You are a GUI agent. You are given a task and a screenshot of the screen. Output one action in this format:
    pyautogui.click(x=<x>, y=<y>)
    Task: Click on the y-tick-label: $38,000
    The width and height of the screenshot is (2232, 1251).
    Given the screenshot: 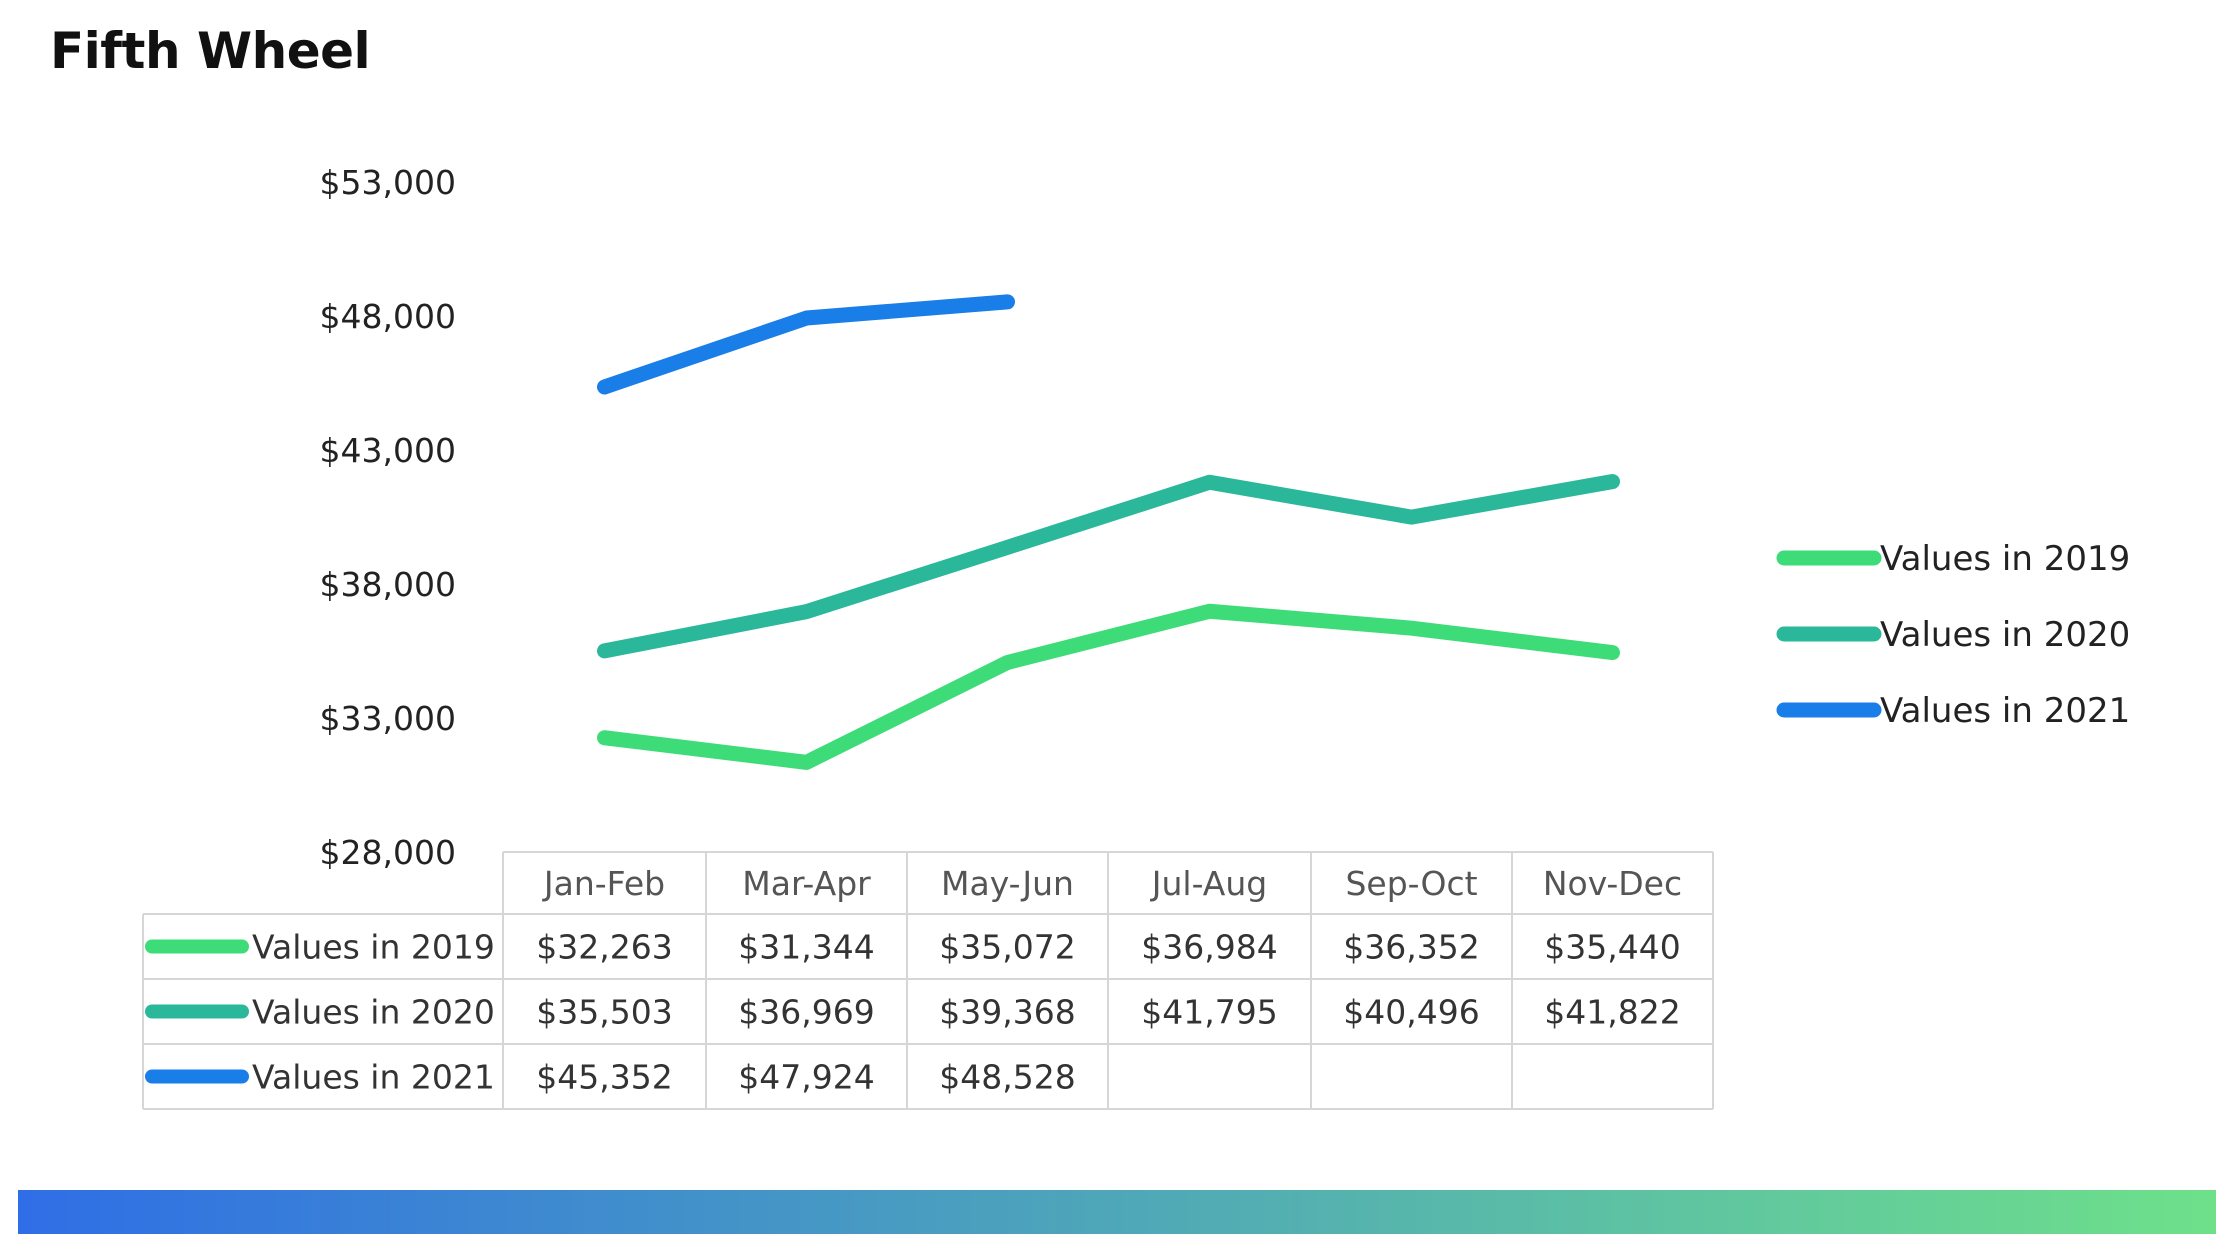 What is the action you would take?
    pyautogui.click(x=388, y=584)
    